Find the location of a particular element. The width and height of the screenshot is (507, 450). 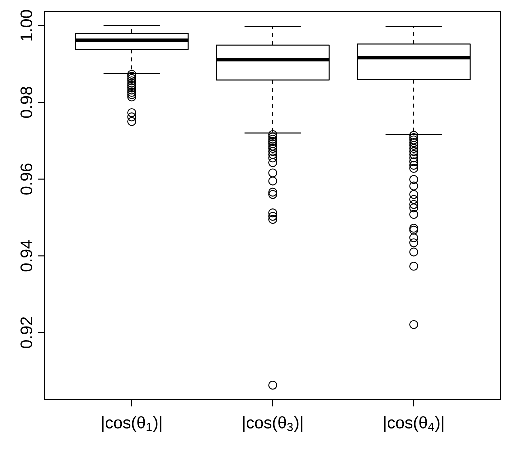

y-tick-label: 0.94 is located at coordinates (26, 256).